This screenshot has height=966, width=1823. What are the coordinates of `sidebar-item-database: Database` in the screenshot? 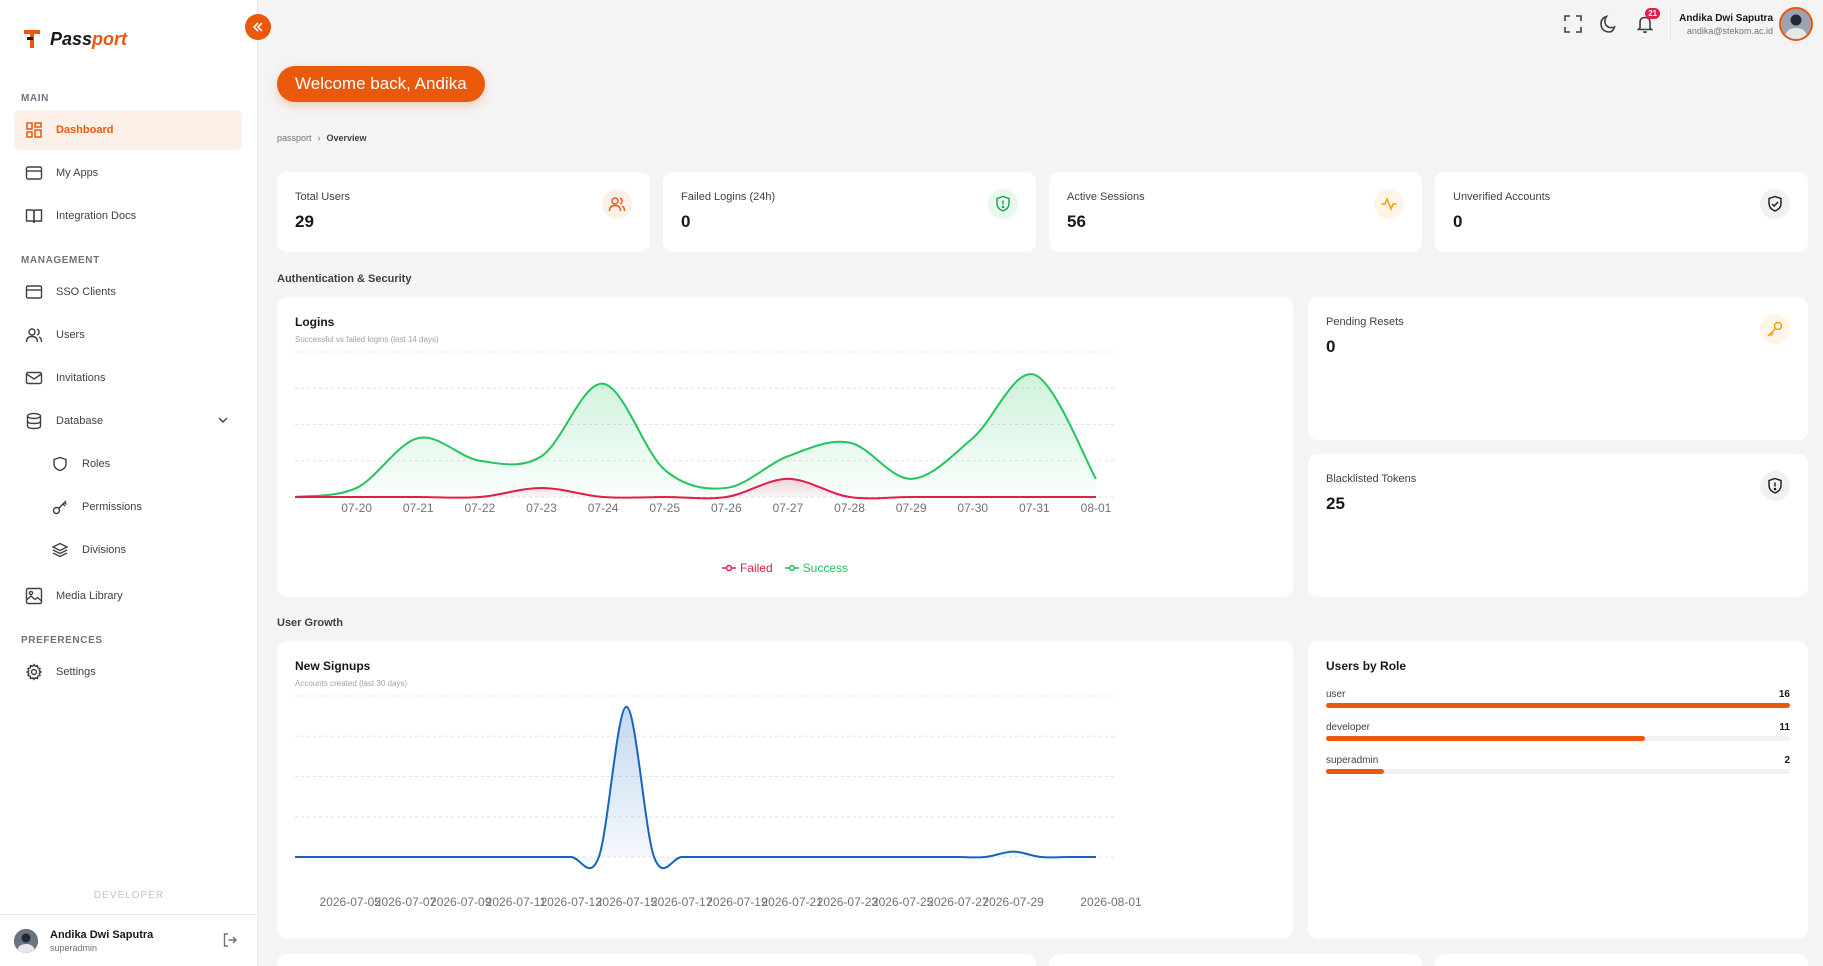 It's located at (128, 421).